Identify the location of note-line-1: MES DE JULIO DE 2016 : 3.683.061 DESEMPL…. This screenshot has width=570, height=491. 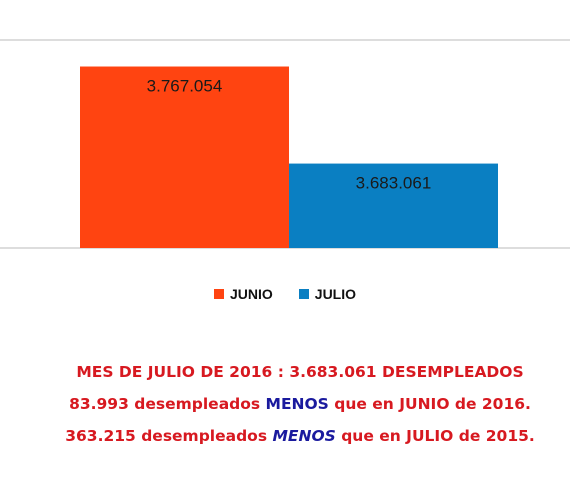
(300, 372).